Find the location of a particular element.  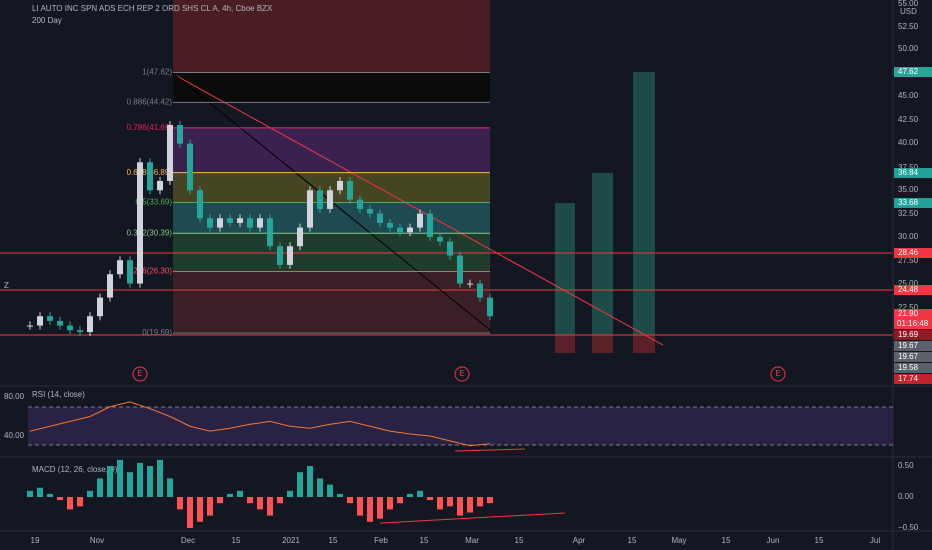

price-tag-label: 19.69 is located at coordinates (908, 334).